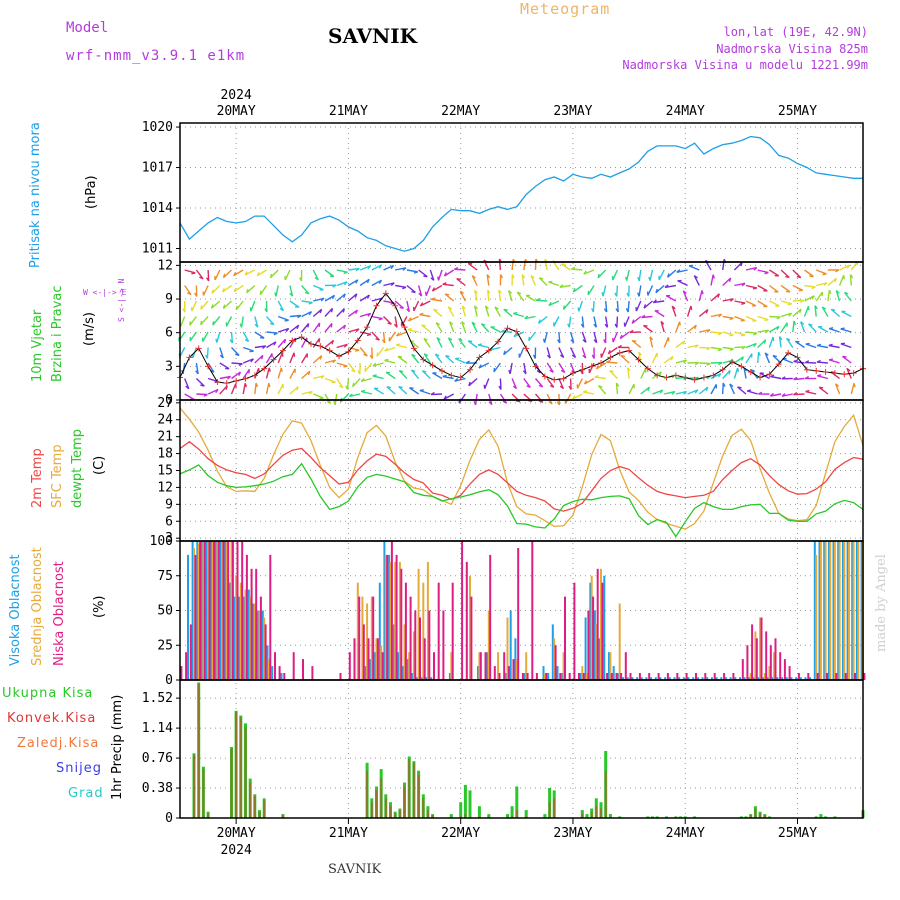  Describe the element at coordinates (460, 111) in the screenshot. I see `day-label-top: 22MAY` at that location.